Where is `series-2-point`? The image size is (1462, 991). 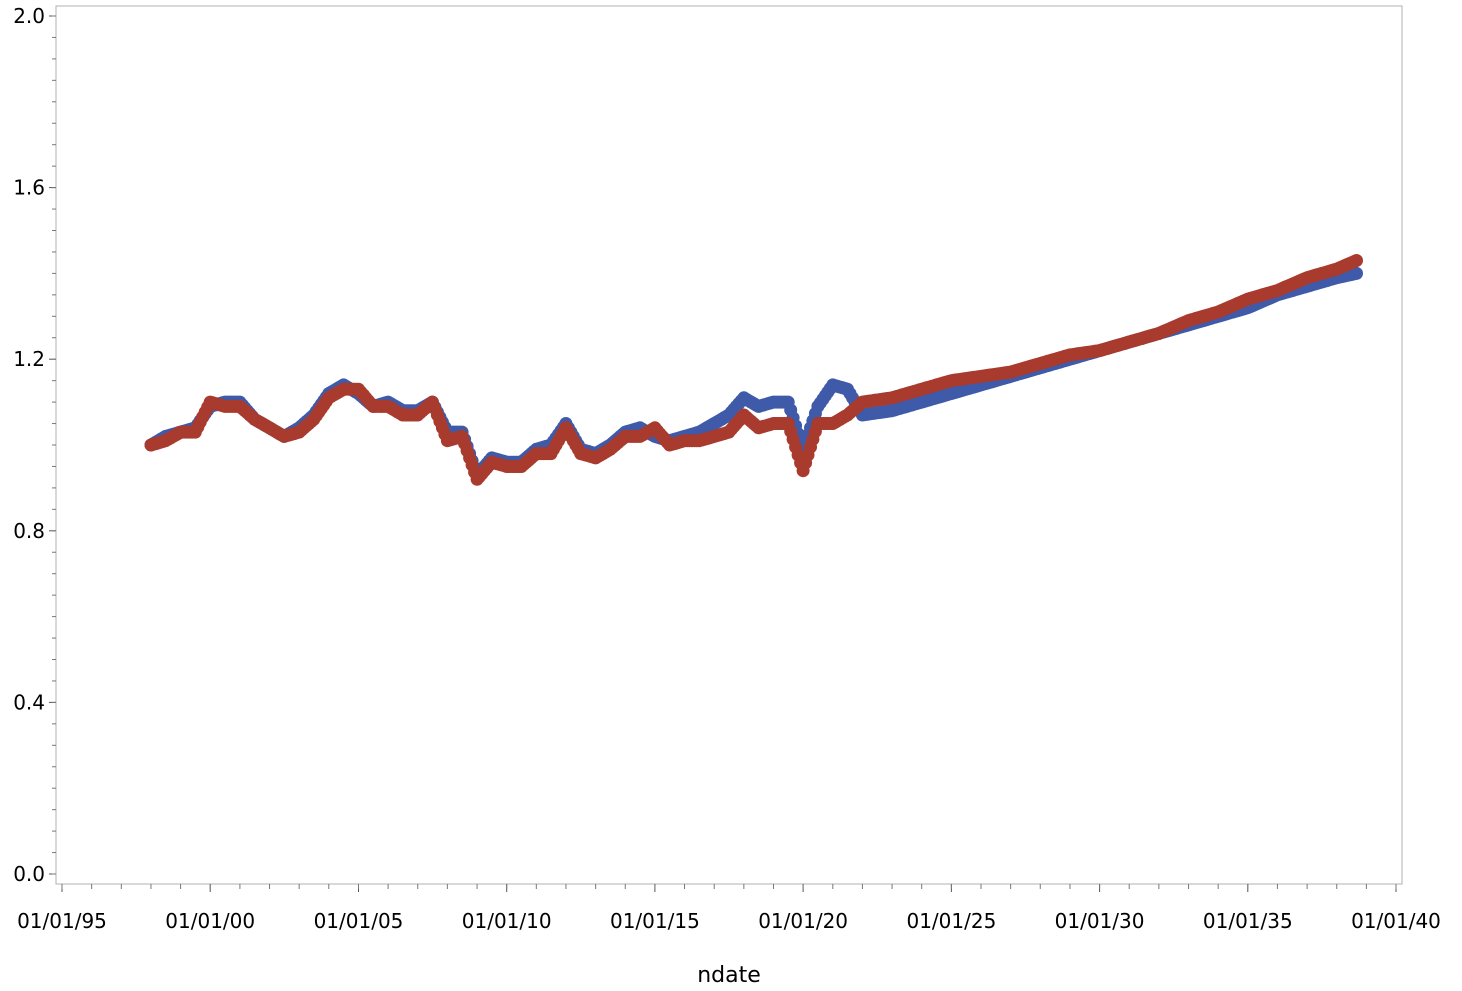
series-2-point is located at coordinates (1356, 260).